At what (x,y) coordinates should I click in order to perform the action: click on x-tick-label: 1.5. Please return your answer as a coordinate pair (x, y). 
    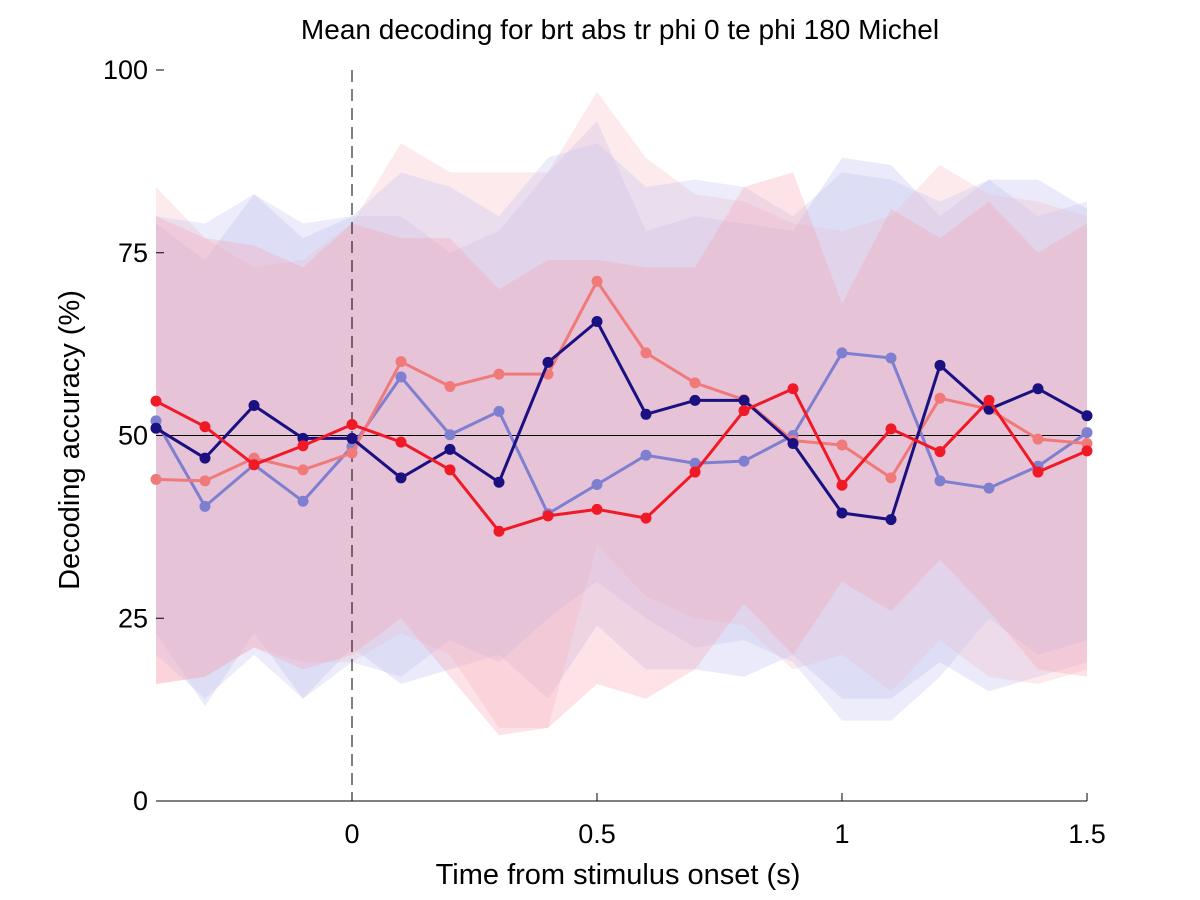
    Looking at the image, I should click on (1087, 834).